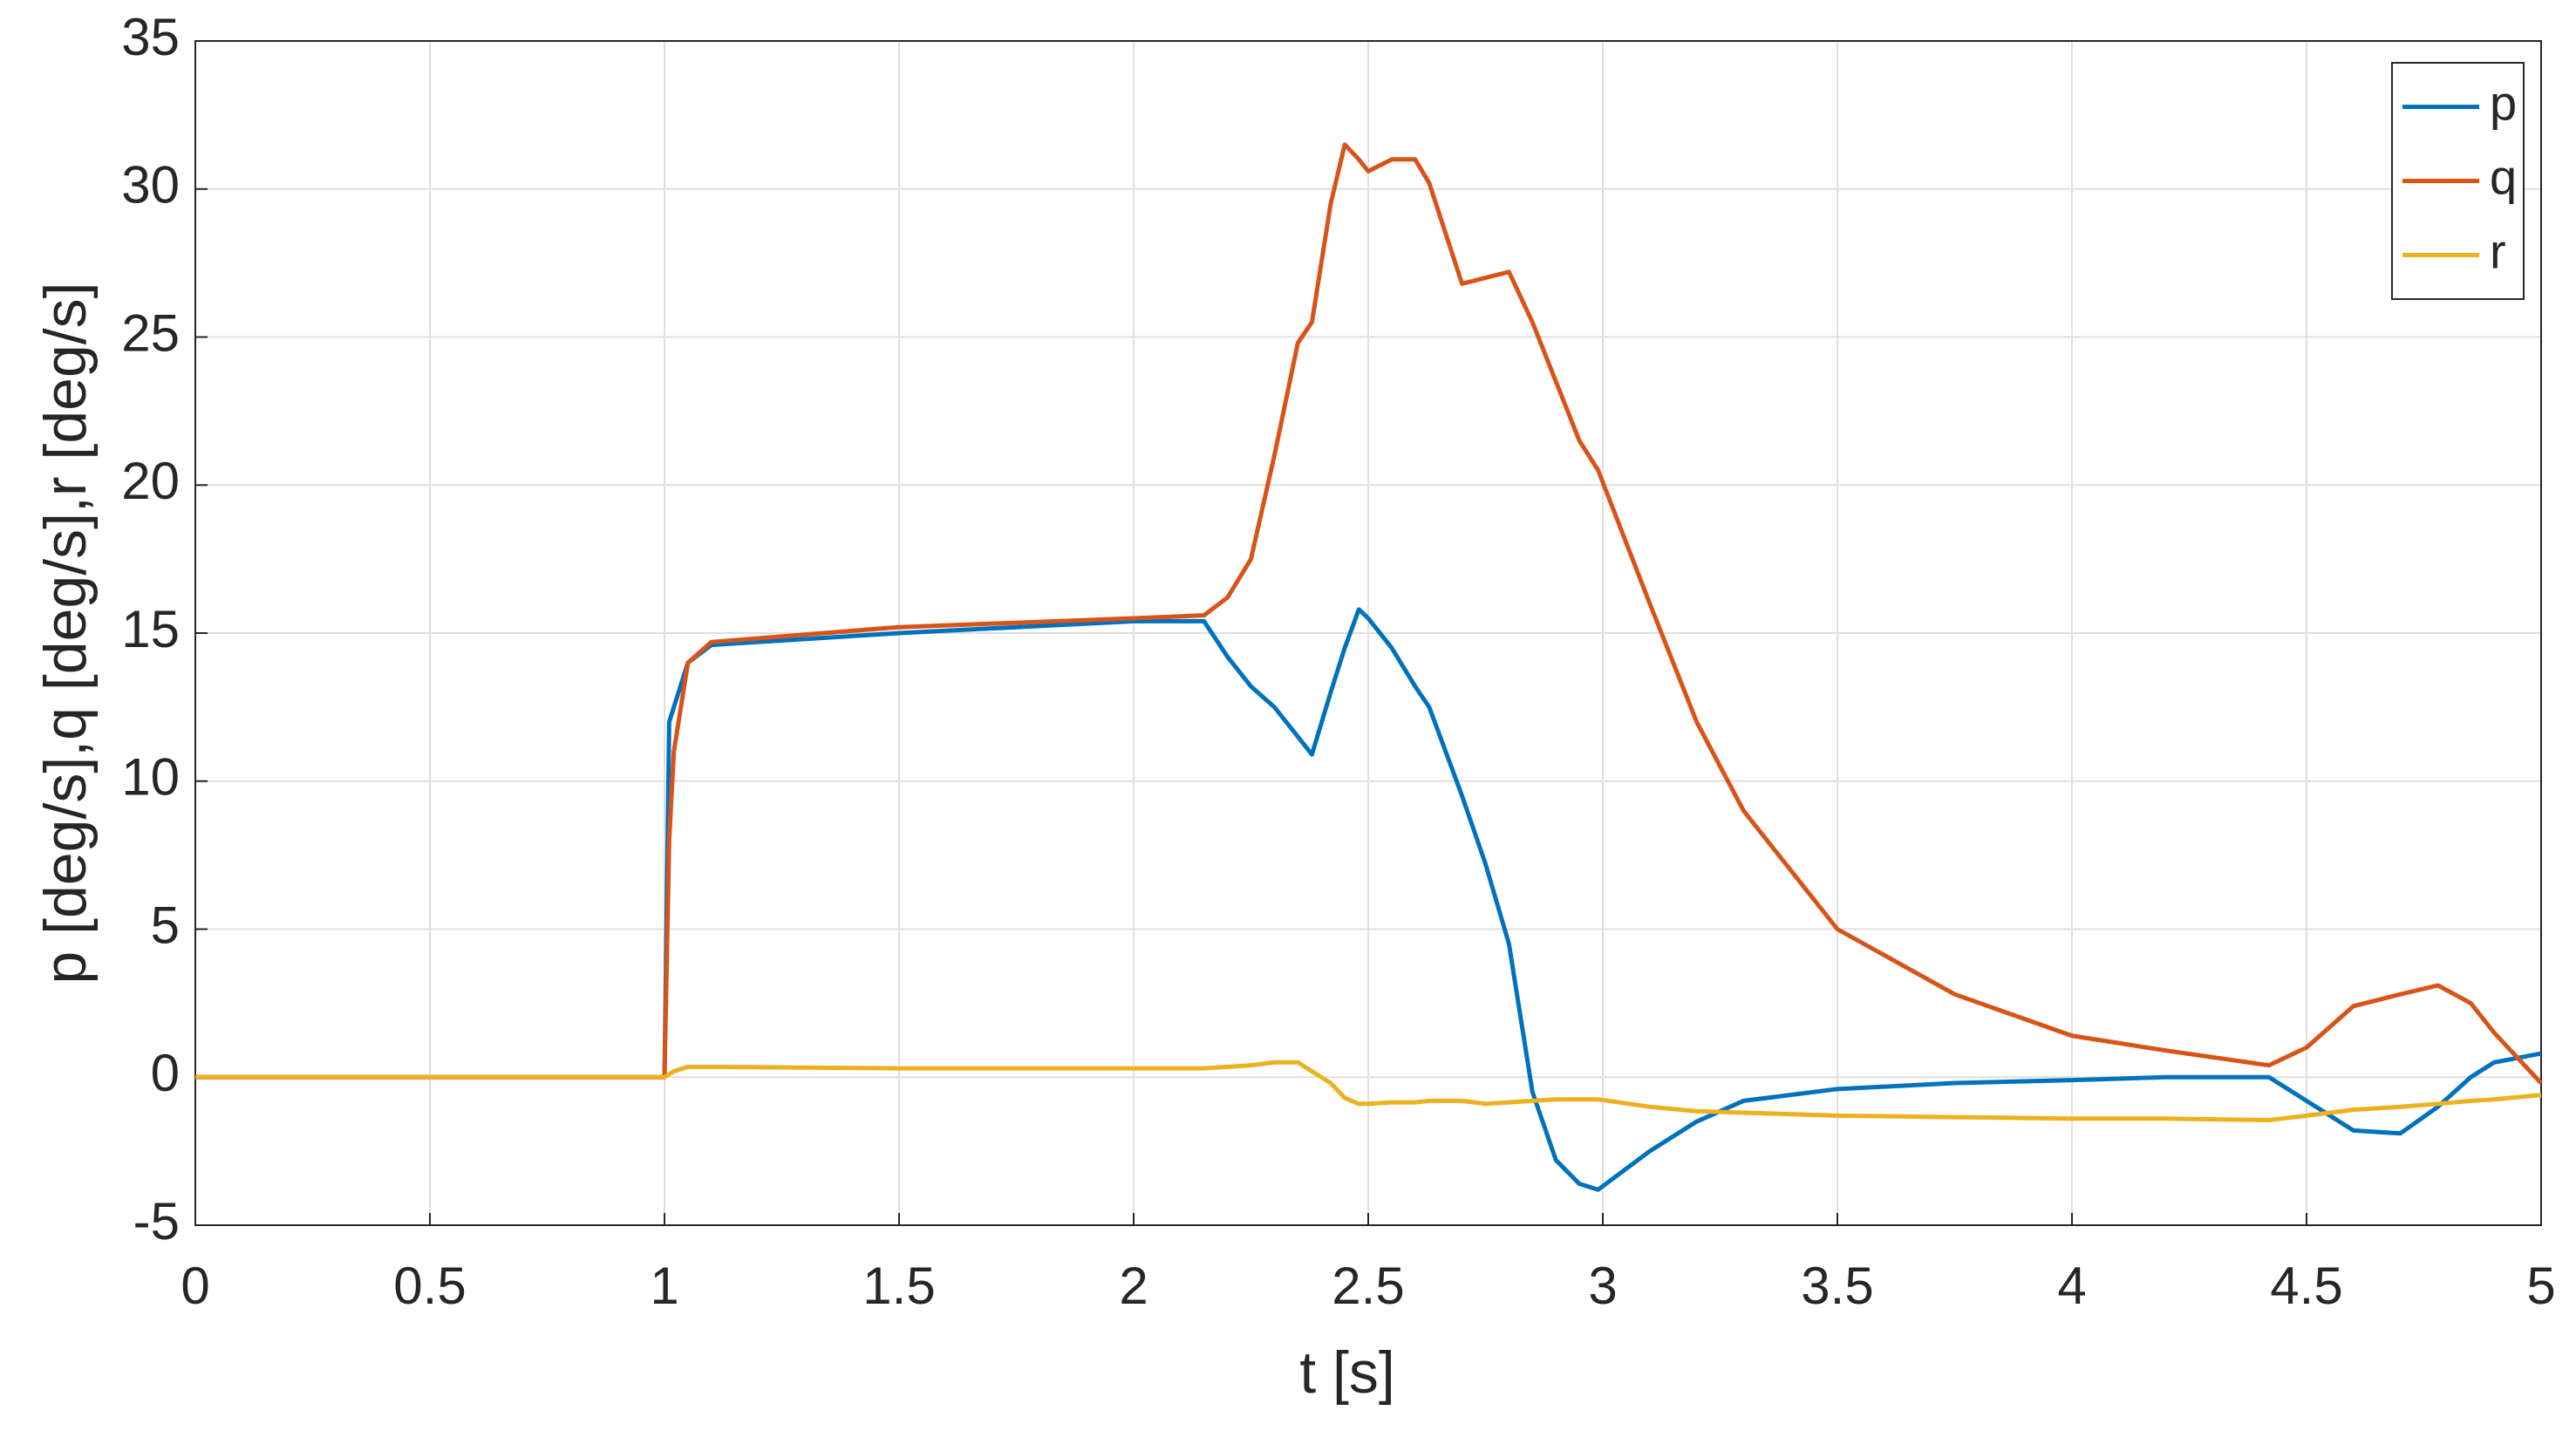 This screenshot has width=2576, height=1431. What do you see at coordinates (1603, 1286) in the screenshot?
I see `x-tick-label: 3` at bounding box center [1603, 1286].